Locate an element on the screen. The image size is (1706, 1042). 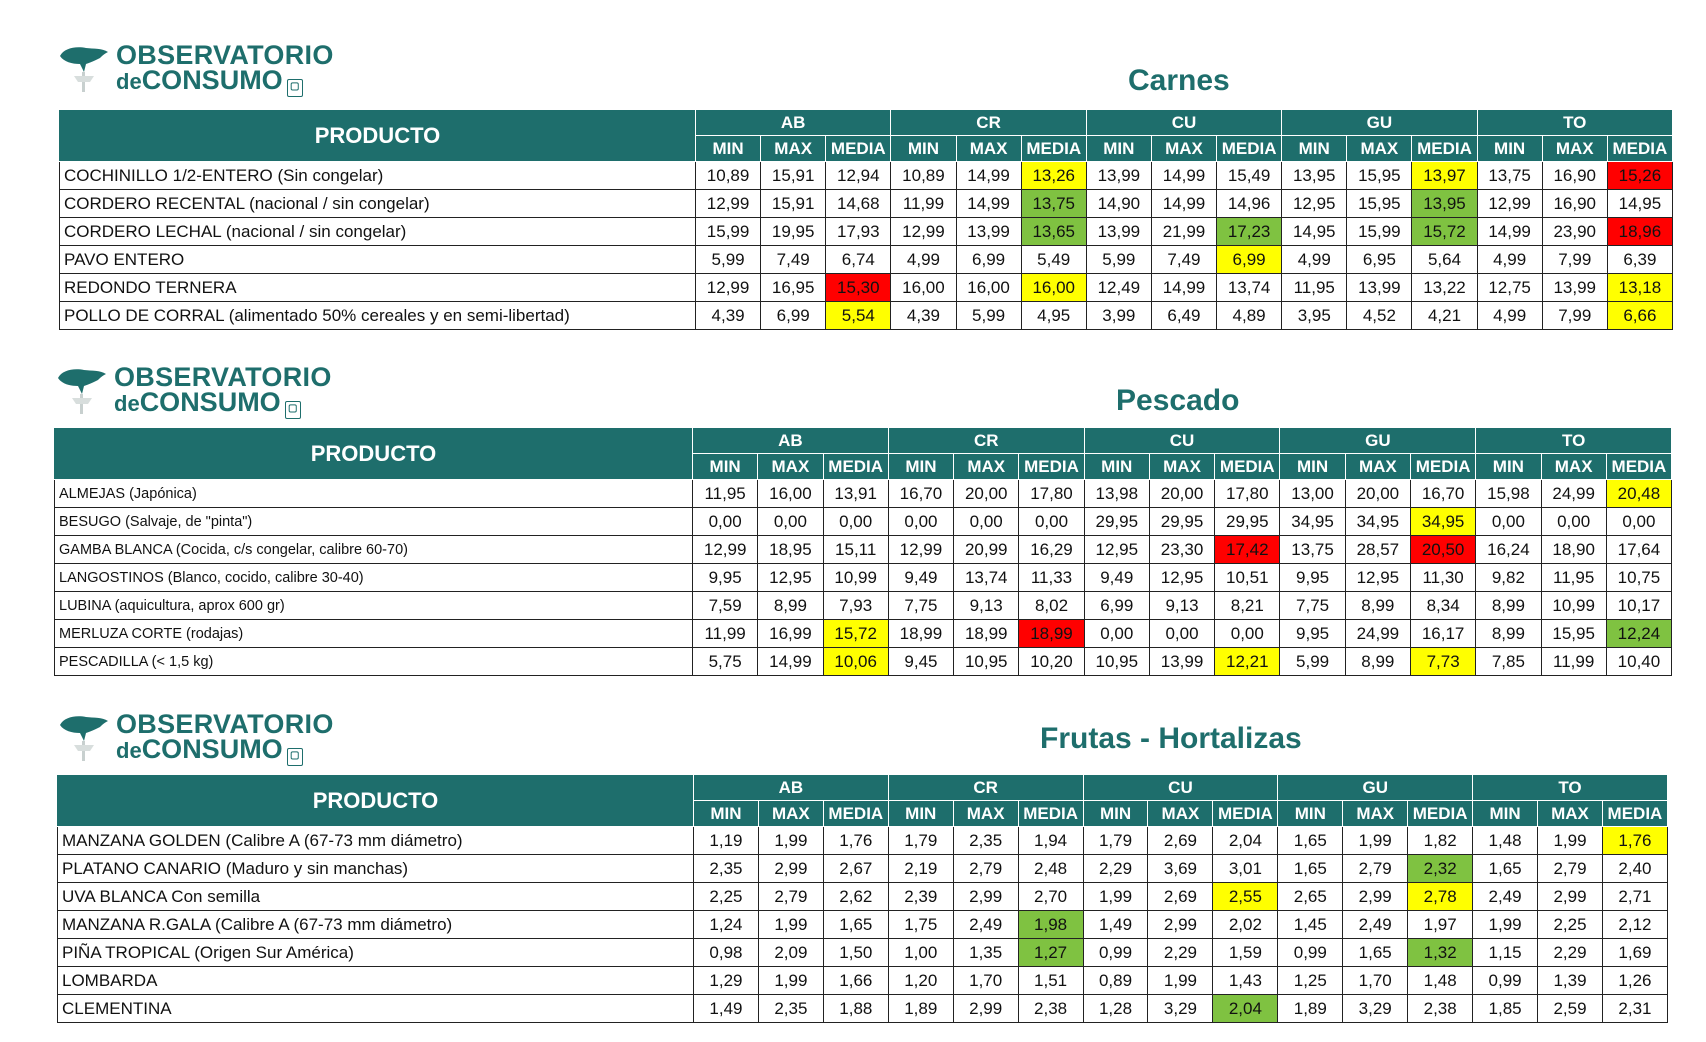
price-cell: 20,99 is located at coordinates (986, 549).